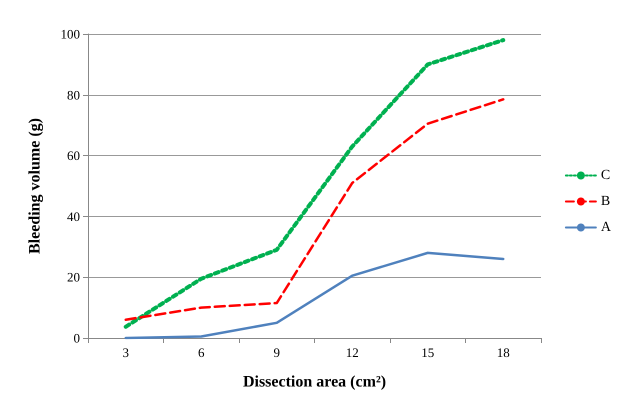 This screenshot has height=403, width=634. I want to click on x-axis-title: Dissection area (cm²), so click(314, 382).